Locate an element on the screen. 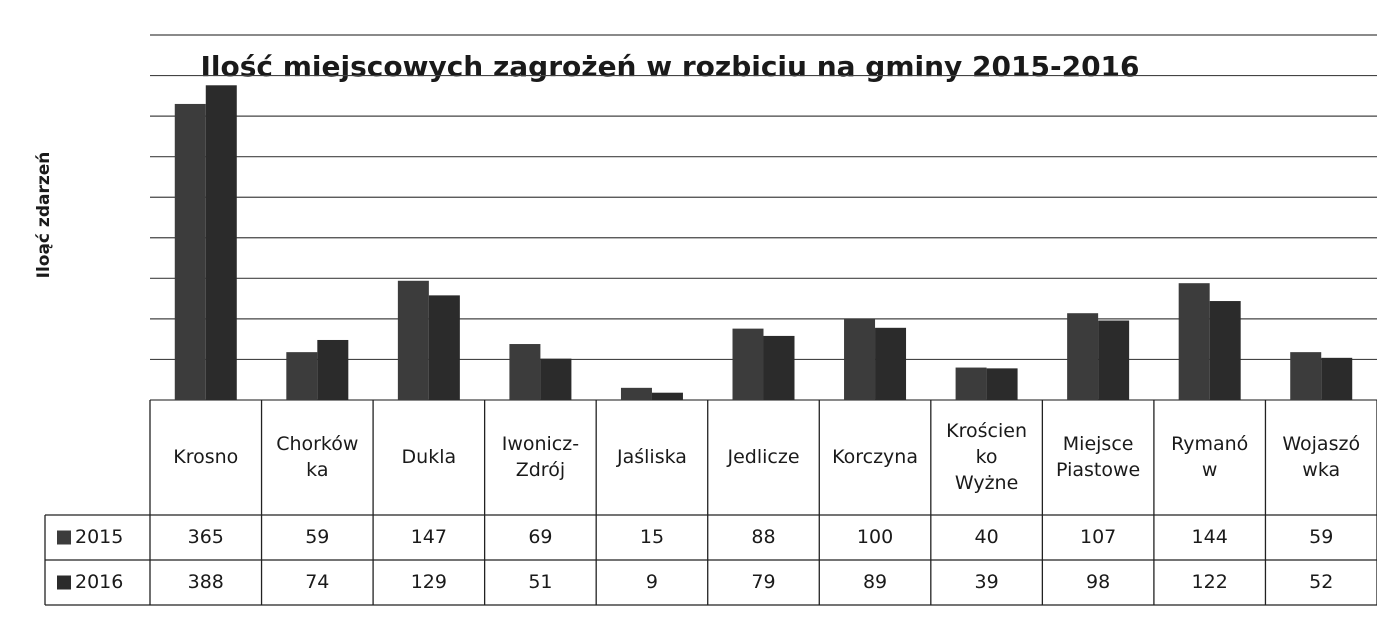 Image resolution: width=1377 pixels, height=624 pixels. y-axis-label: Iloąć zdarzeń is located at coordinates (44, 215).